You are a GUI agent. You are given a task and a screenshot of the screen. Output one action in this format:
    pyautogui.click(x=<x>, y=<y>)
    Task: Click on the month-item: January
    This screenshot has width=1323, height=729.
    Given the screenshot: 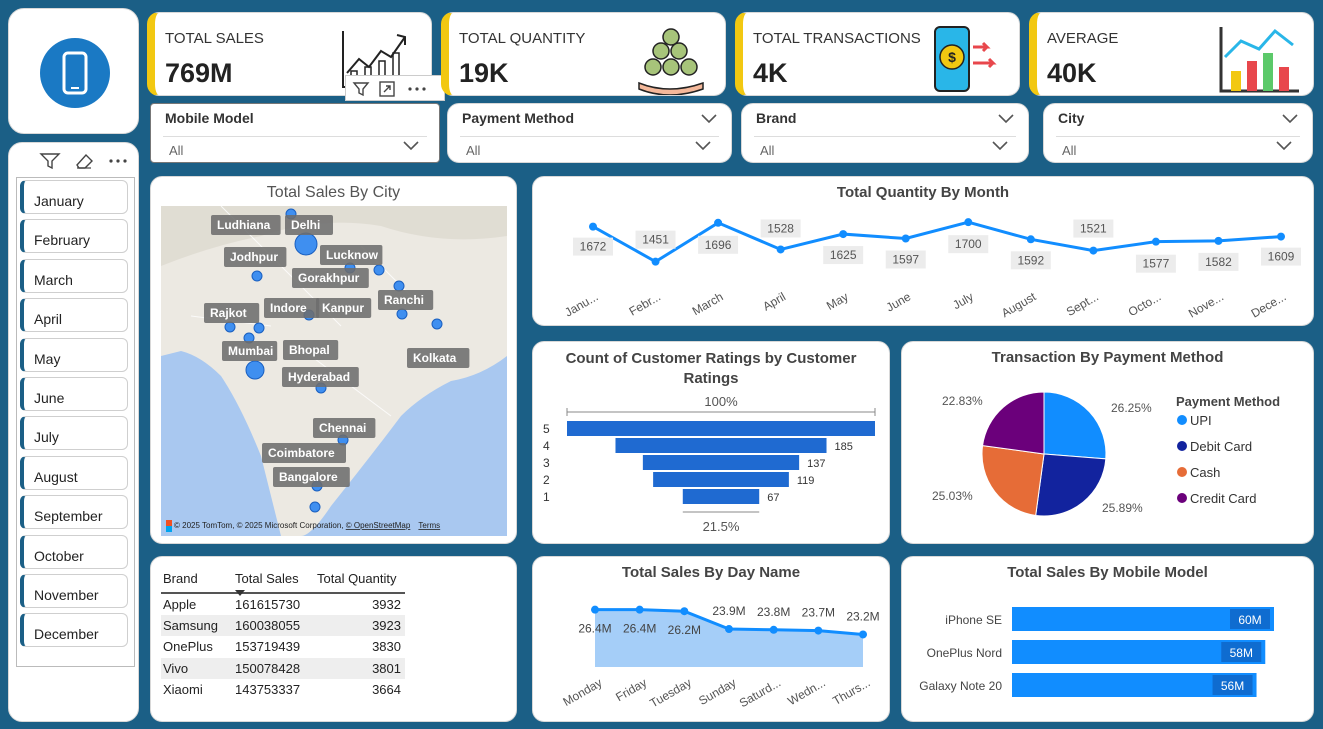 What is the action you would take?
    pyautogui.click(x=74, y=197)
    